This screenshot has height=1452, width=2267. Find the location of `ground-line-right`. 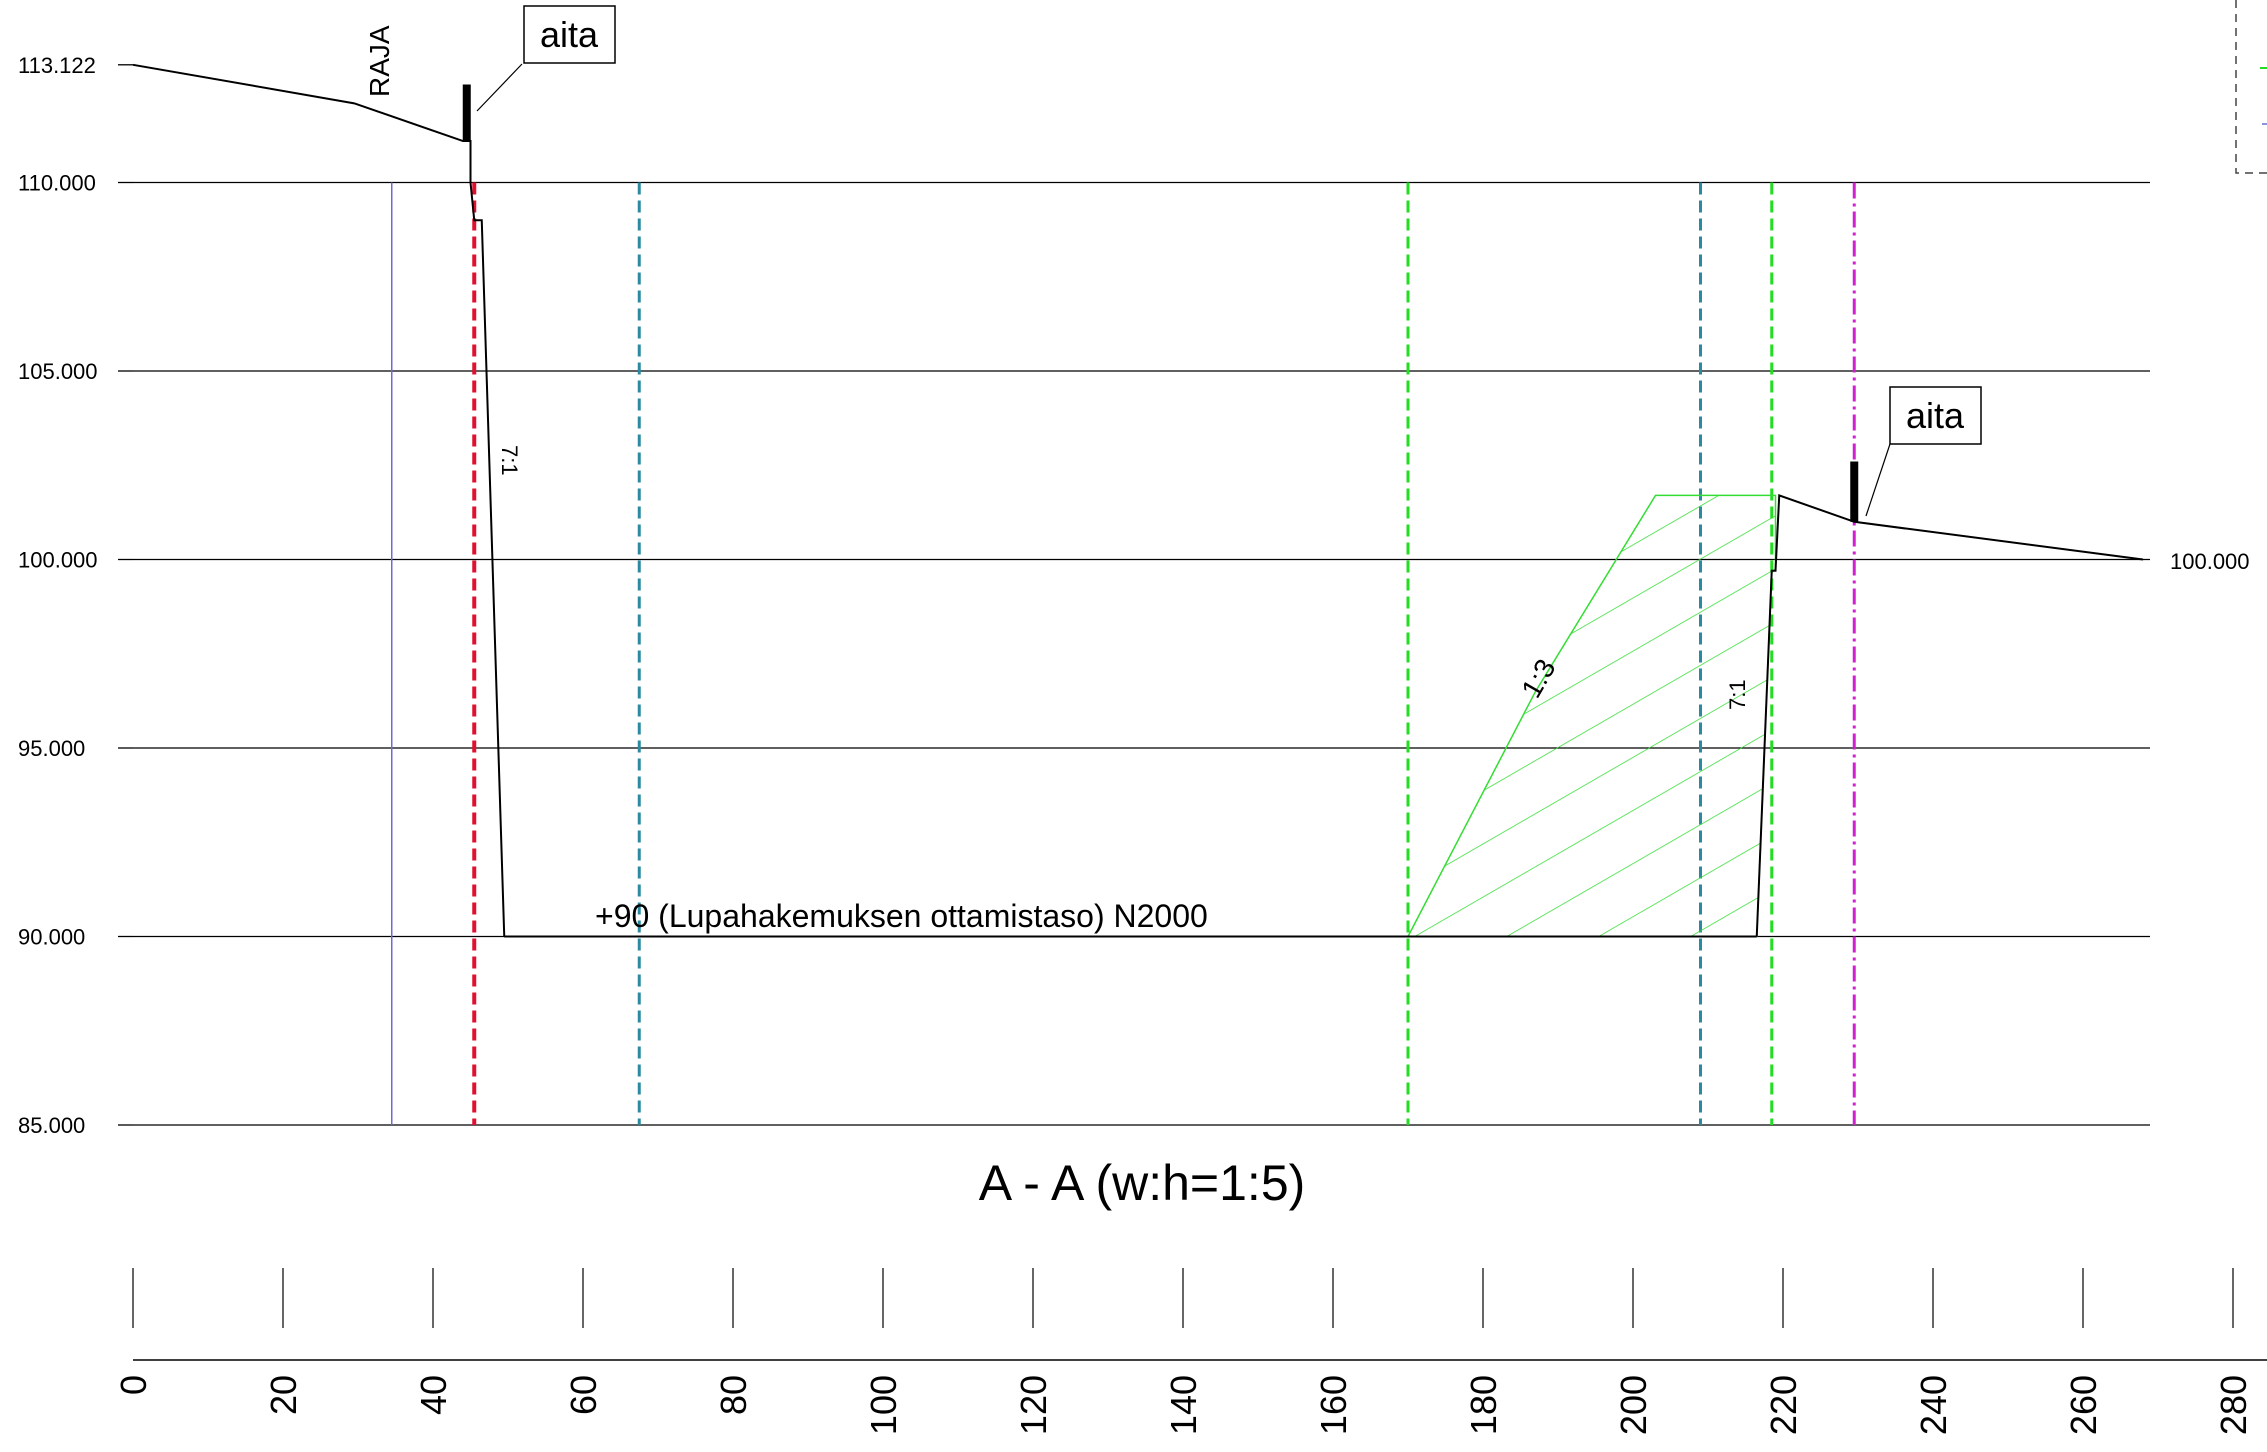

ground-line-right is located at coordinates (1949, 715).